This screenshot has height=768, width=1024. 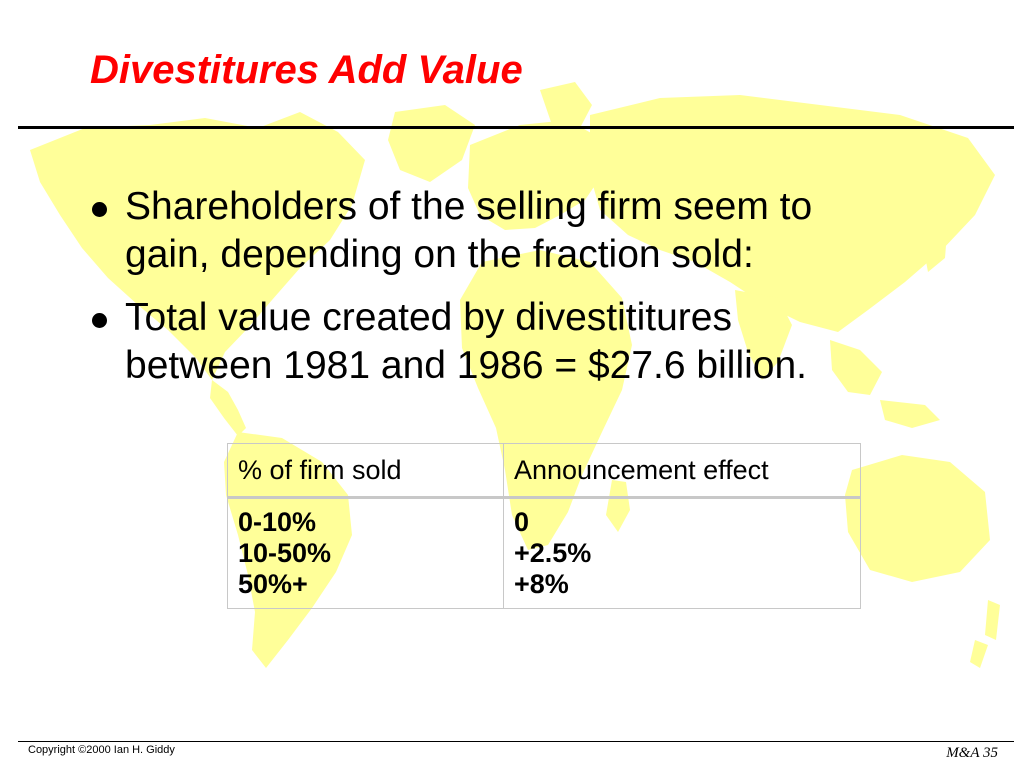 What do you see at coordinates (273, 584) in the screenshot?
I see `table-cell: 50%+` at bounding box center [273, 584].